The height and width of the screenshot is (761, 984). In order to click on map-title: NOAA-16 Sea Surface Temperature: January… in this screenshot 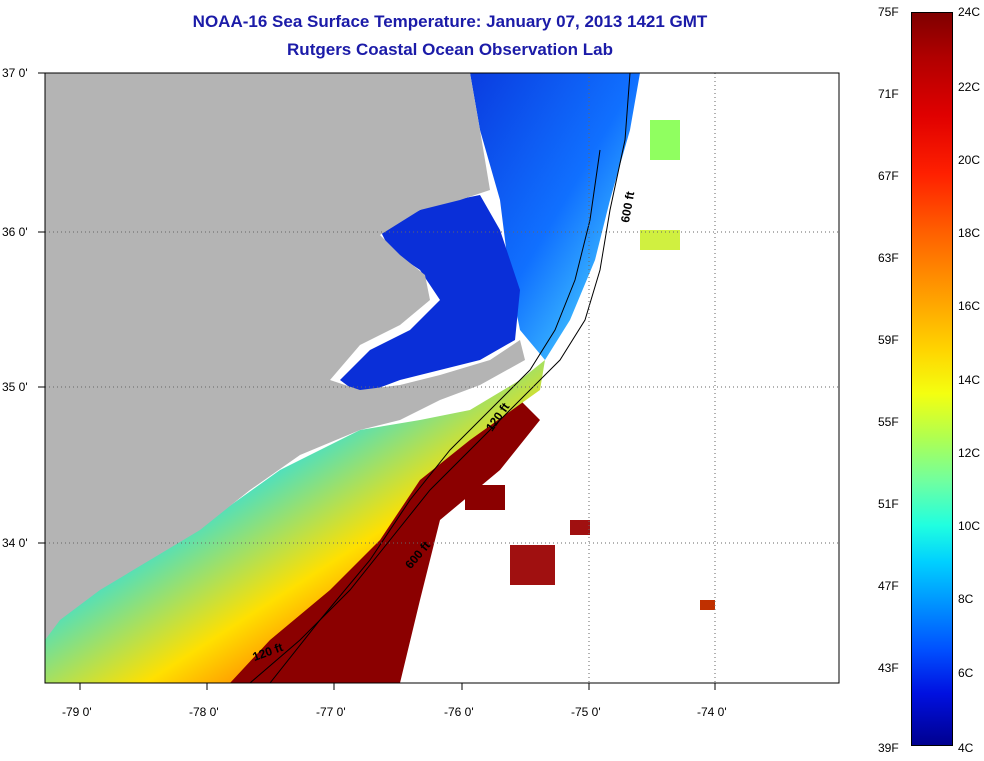, I will do `click(450, 21)`.